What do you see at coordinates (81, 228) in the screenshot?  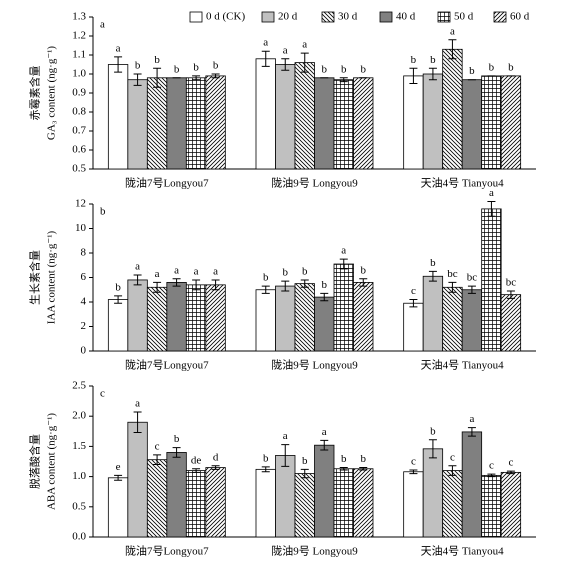 I see `y-tick-label: 10` at bounding box center [81, 228].